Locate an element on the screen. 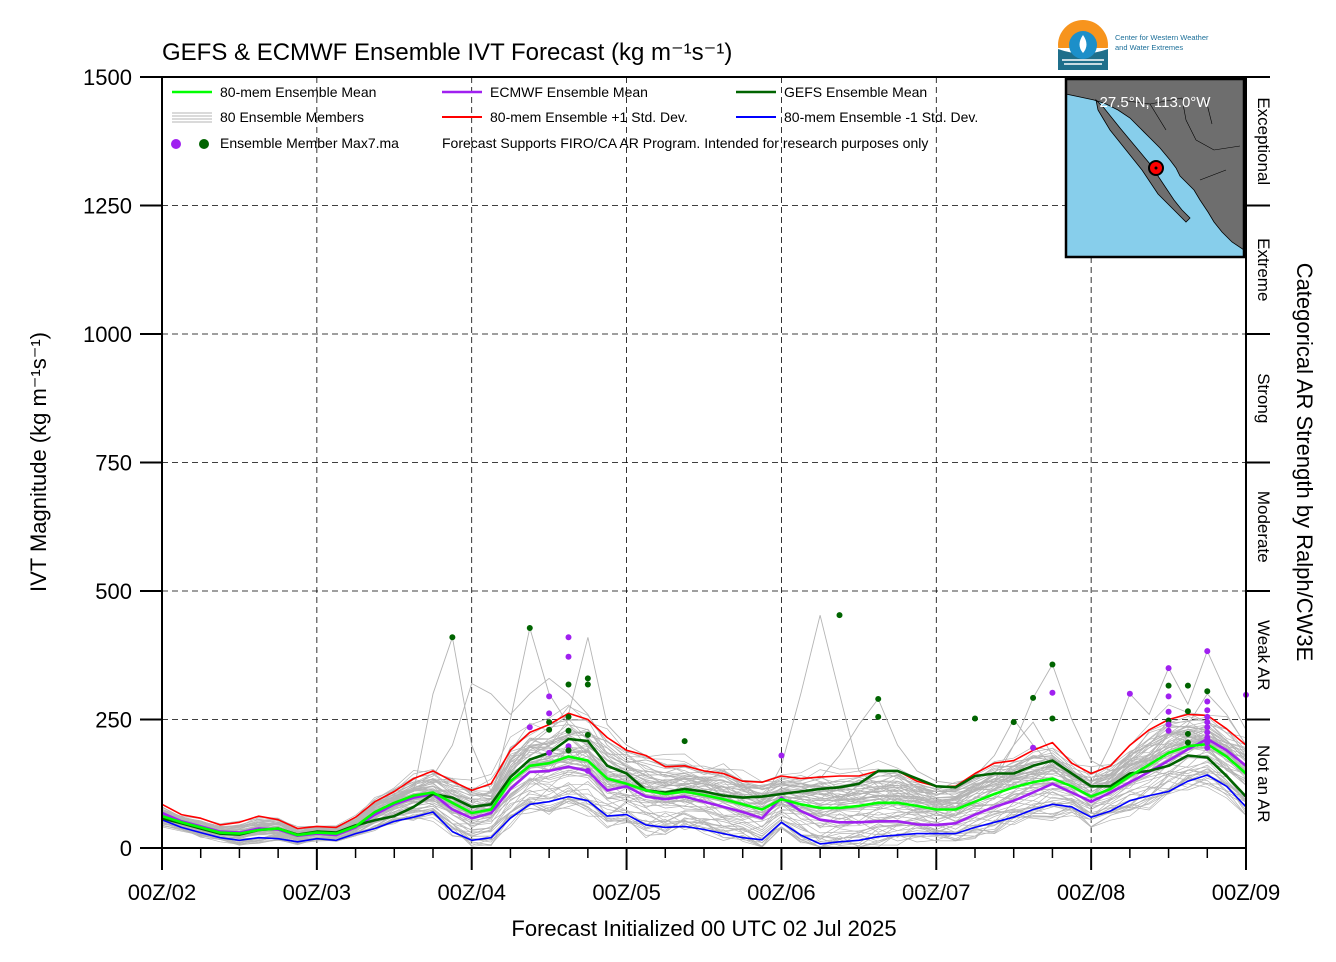 Image resolution: width=1336 pixels, height=962 pixels. x-tick-label: 00Z/06 is located at coordinates (781, 892).